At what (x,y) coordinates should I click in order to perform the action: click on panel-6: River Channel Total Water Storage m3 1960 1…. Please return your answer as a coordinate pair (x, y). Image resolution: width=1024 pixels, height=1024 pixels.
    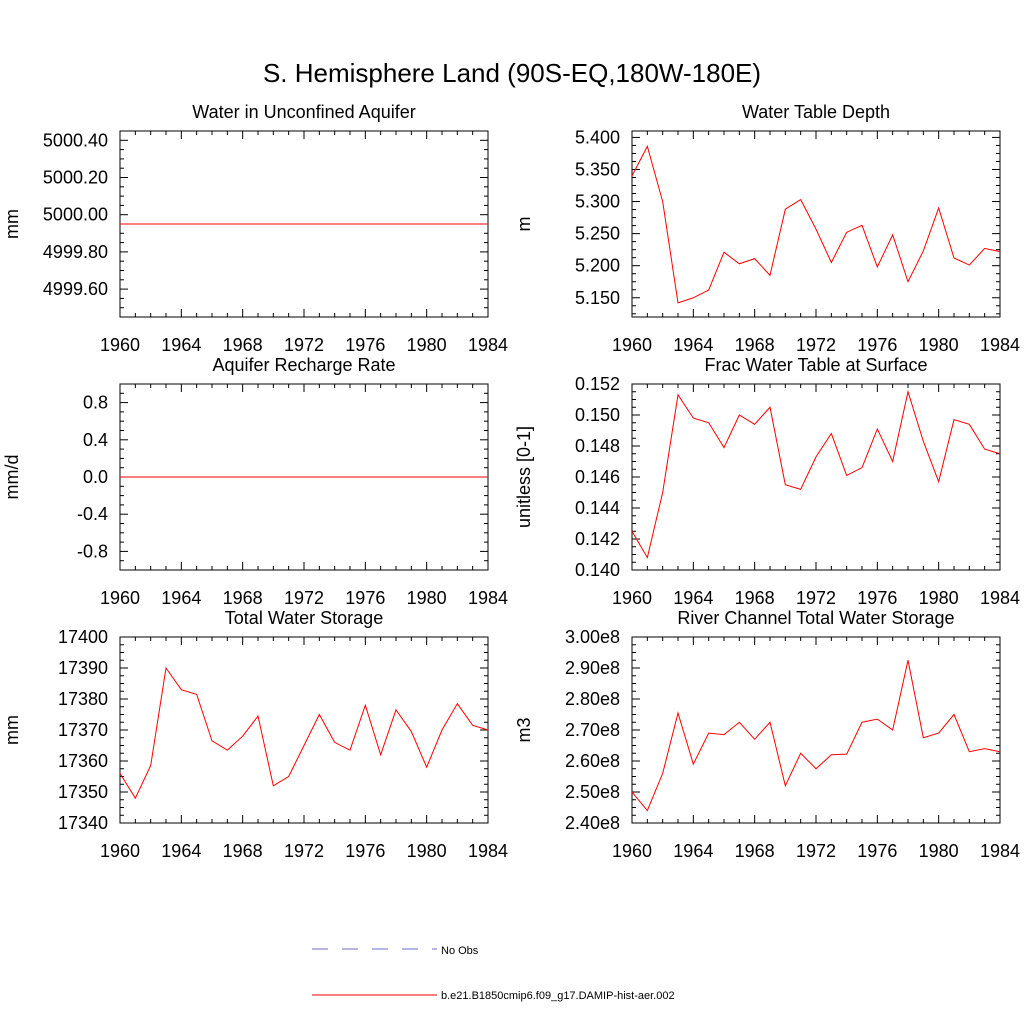
    Looking at the image, I should click on (767, 734).